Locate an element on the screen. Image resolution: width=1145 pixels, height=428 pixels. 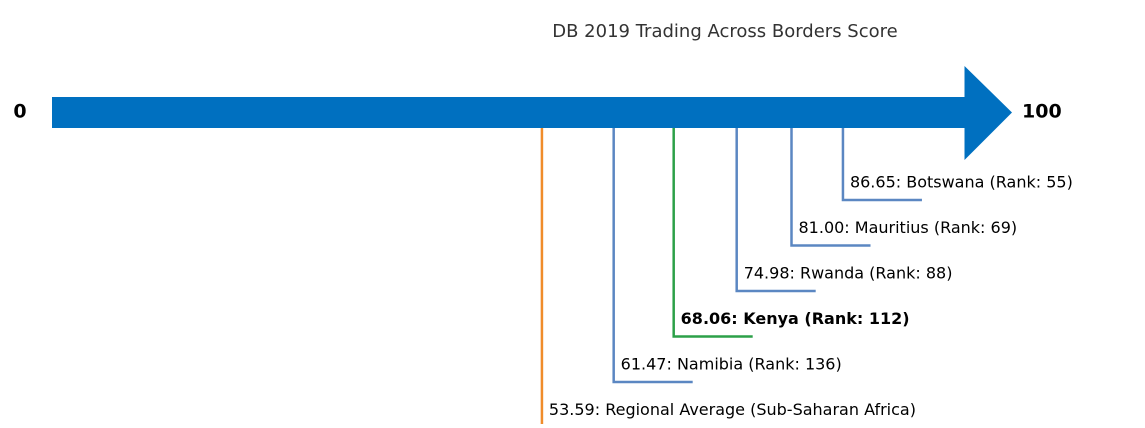
x-tick-label: 0 is located at coordinates (19, 112).